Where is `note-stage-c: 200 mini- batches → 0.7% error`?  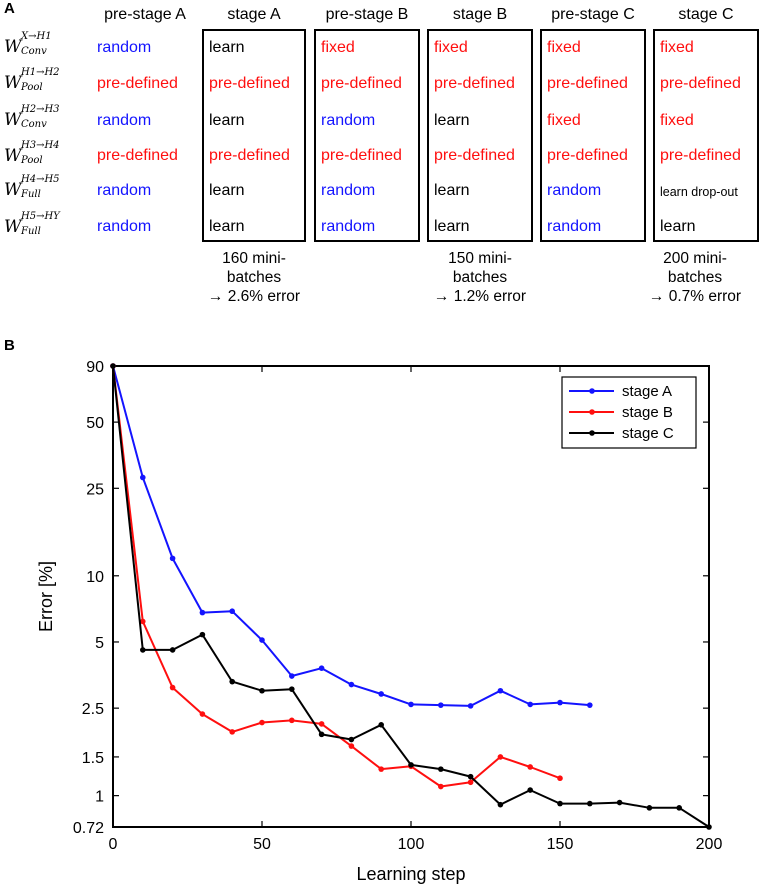
note-stage-c: 200 mini- batches → 0.7% error is located at coordinates (695, 277).